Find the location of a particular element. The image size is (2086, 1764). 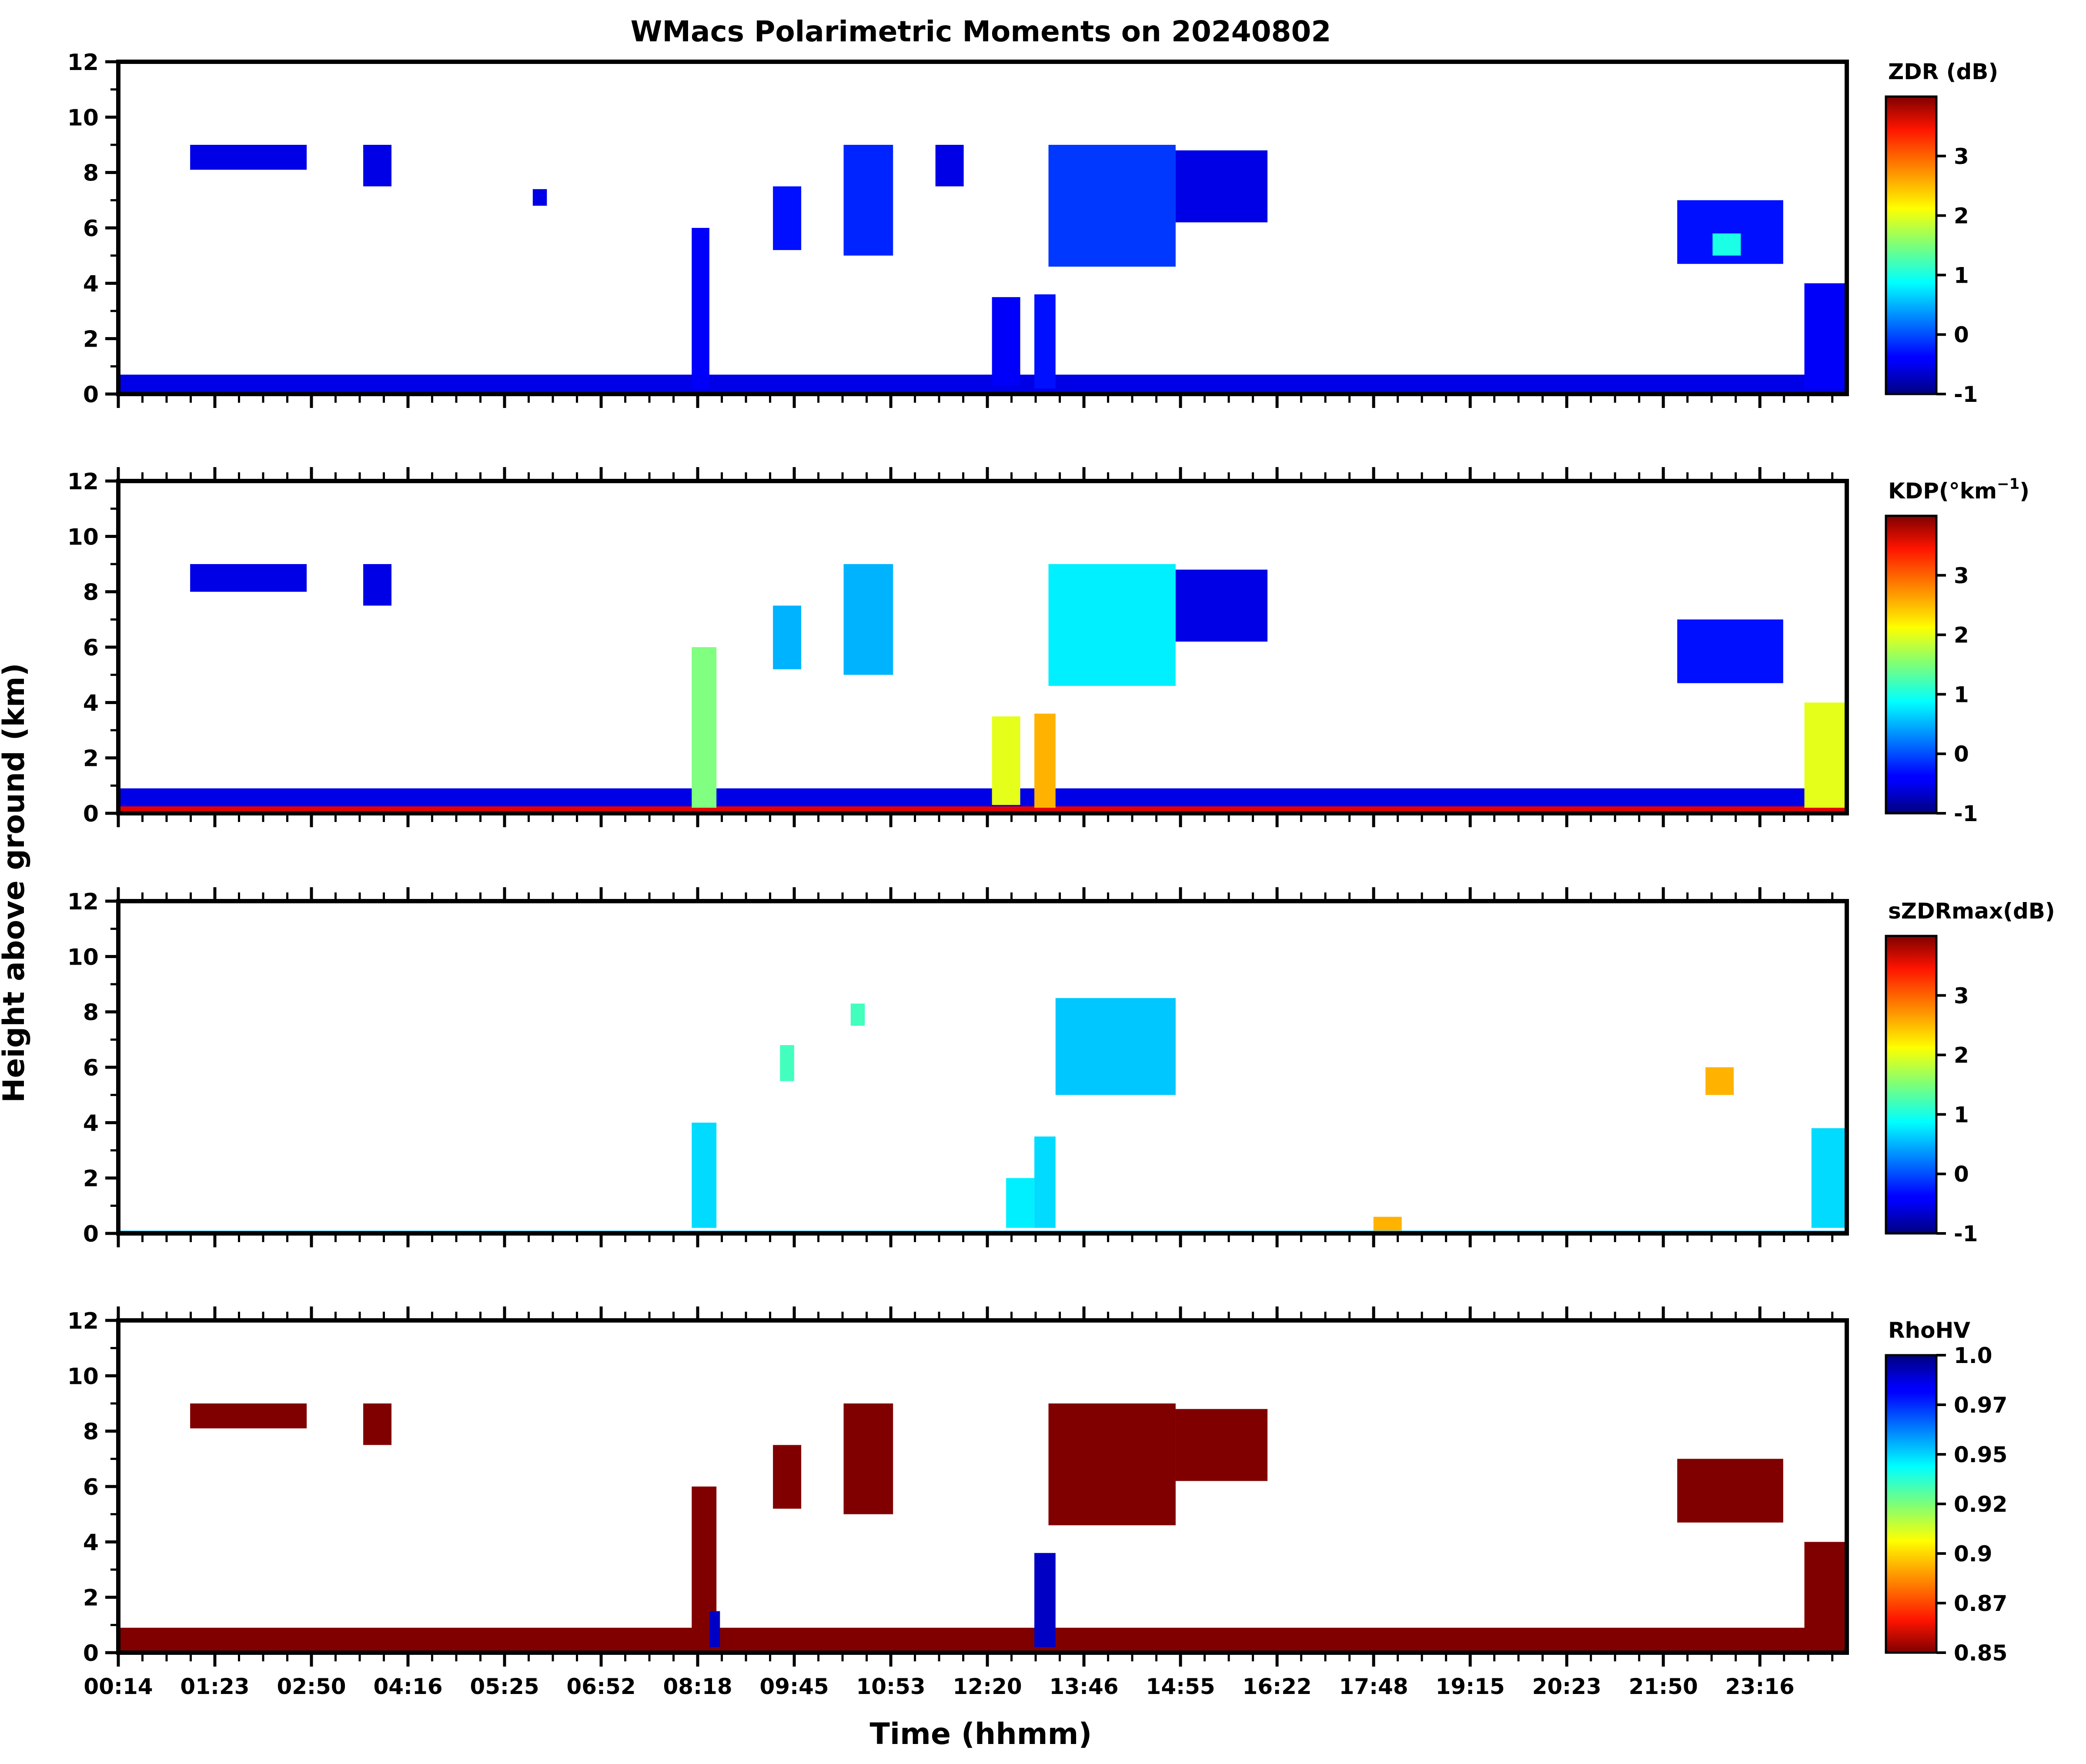

x-tick-label: 23:16 is located at coordinates (1760, 1686).